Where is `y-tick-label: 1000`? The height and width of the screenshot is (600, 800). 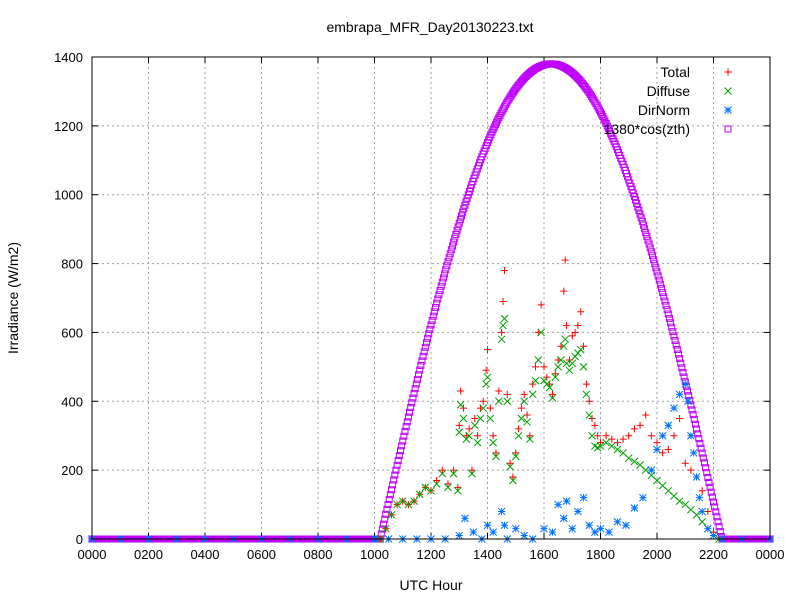
y-tick-label: 1000 is located at coordinates (68, 195).